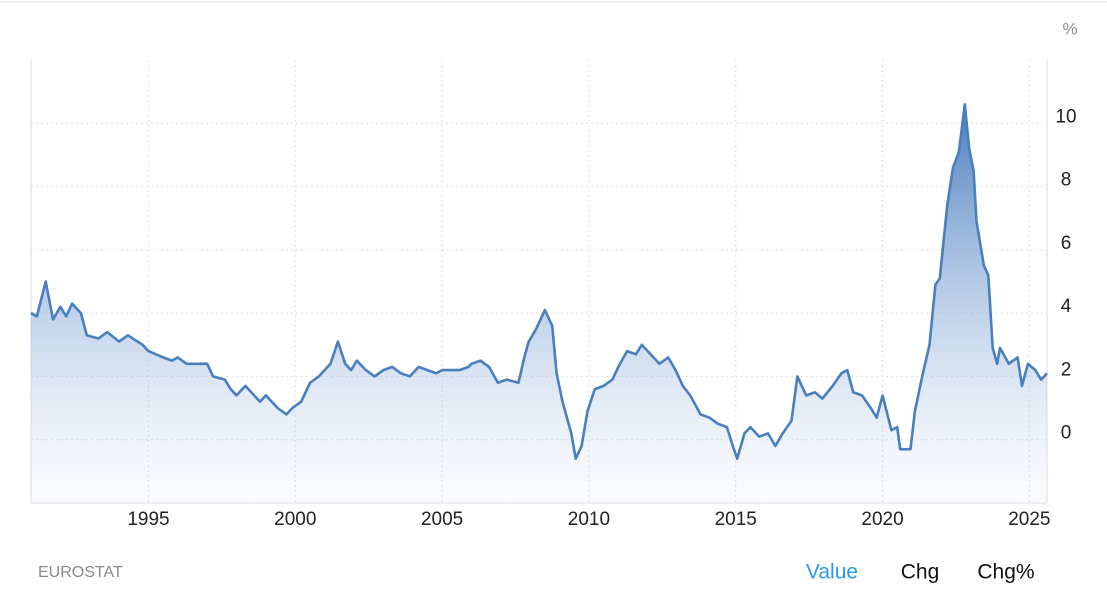  Describe the element at coordinates (1005, 572) in the screenshot. I see `tab-chg-pct: Chg%` at that location.